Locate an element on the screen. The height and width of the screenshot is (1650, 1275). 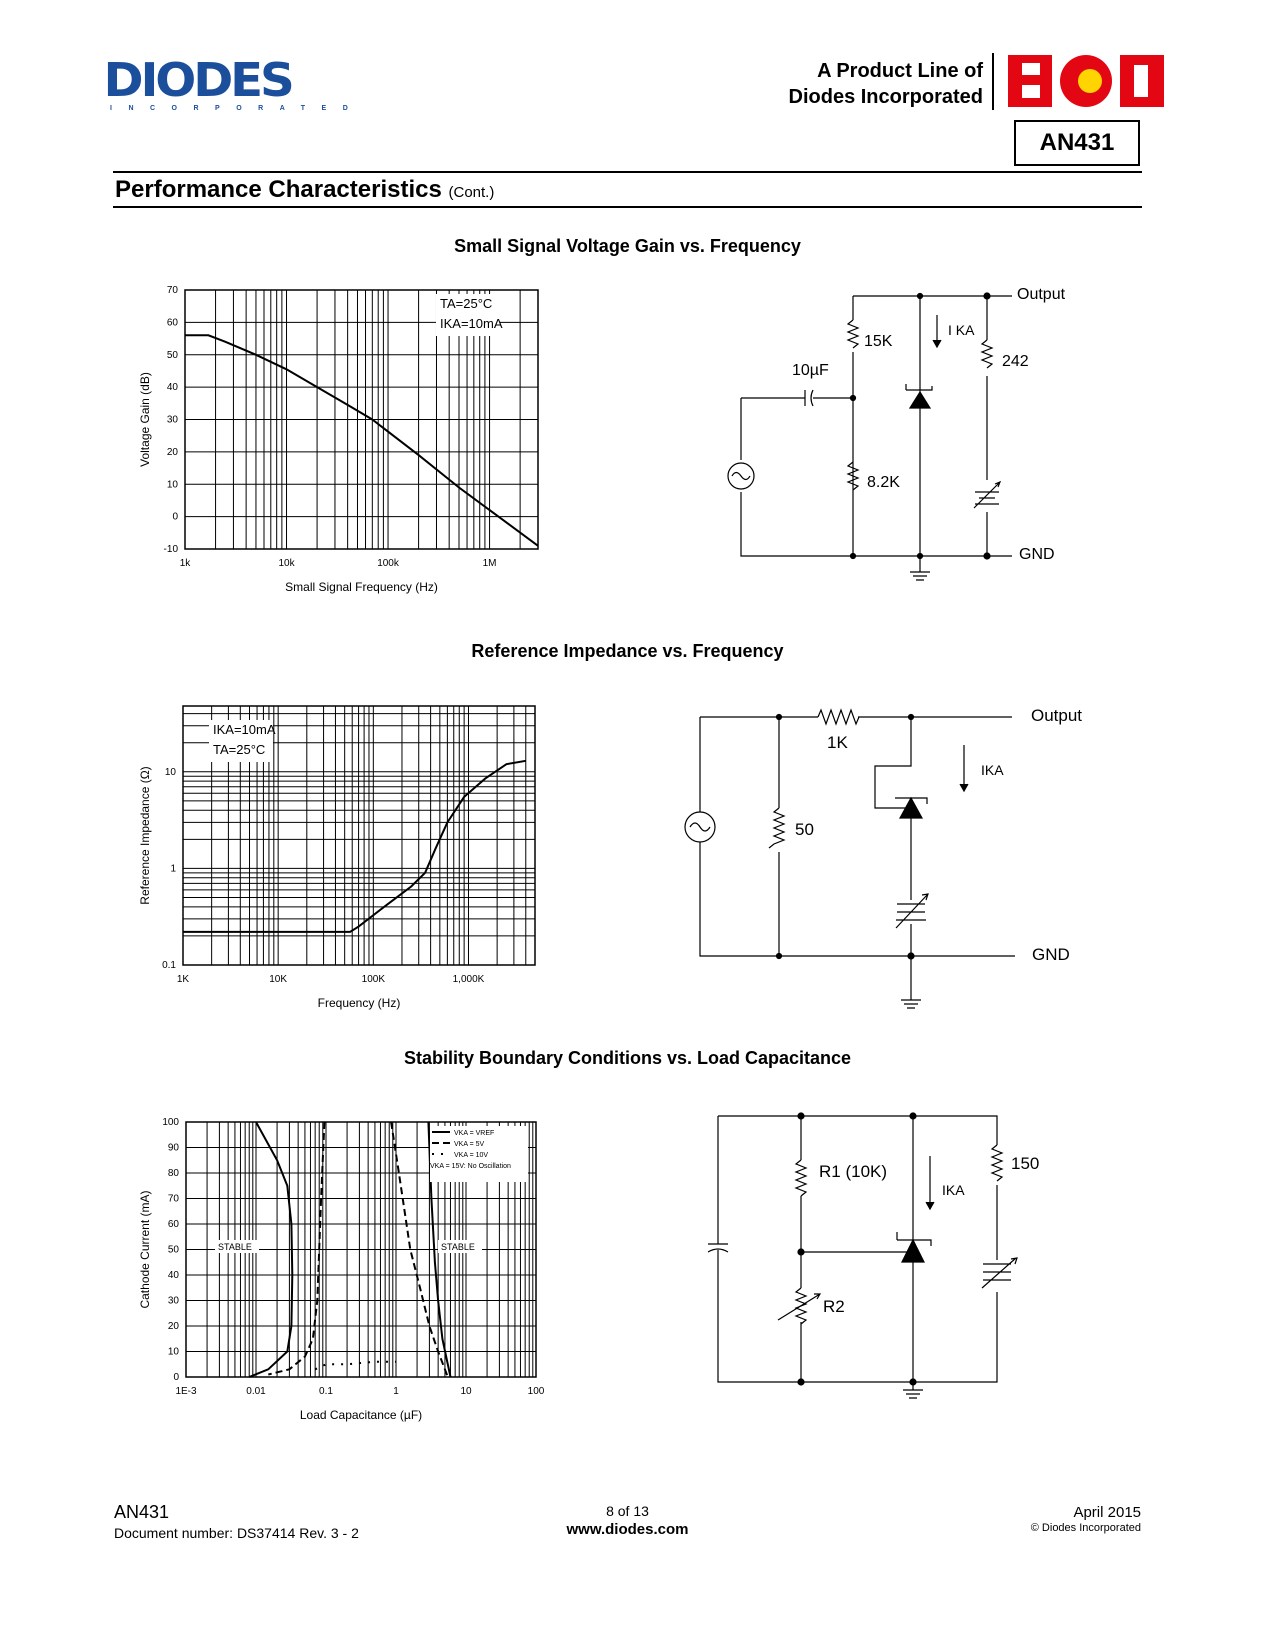
c3-ika-label: IKA is located at coordinates (953, 1190).